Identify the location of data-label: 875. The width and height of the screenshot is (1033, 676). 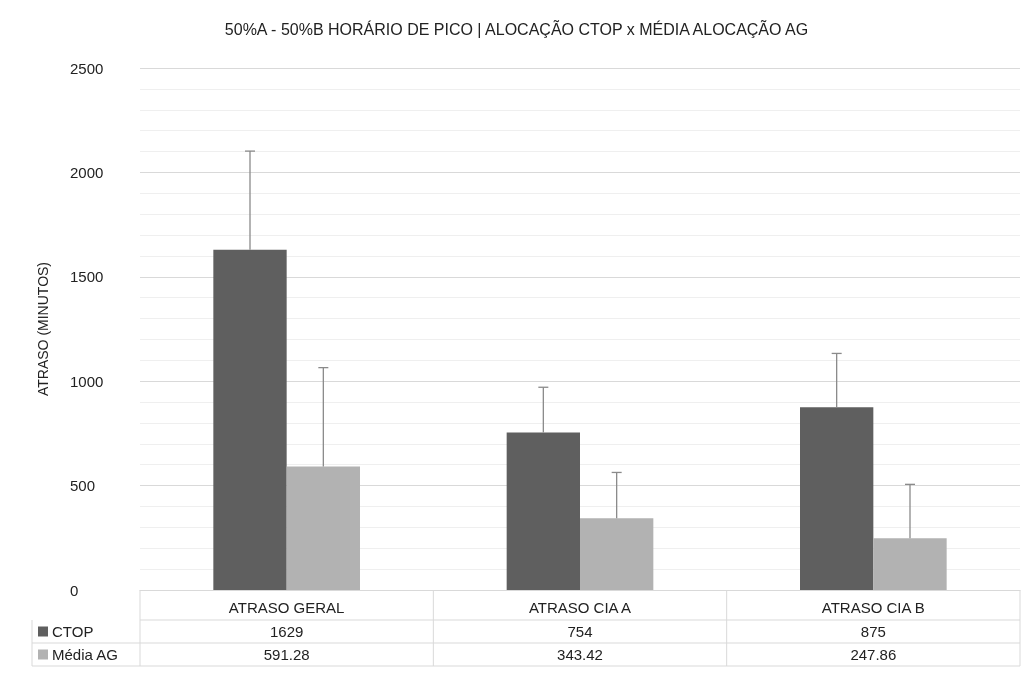
(873, 631).